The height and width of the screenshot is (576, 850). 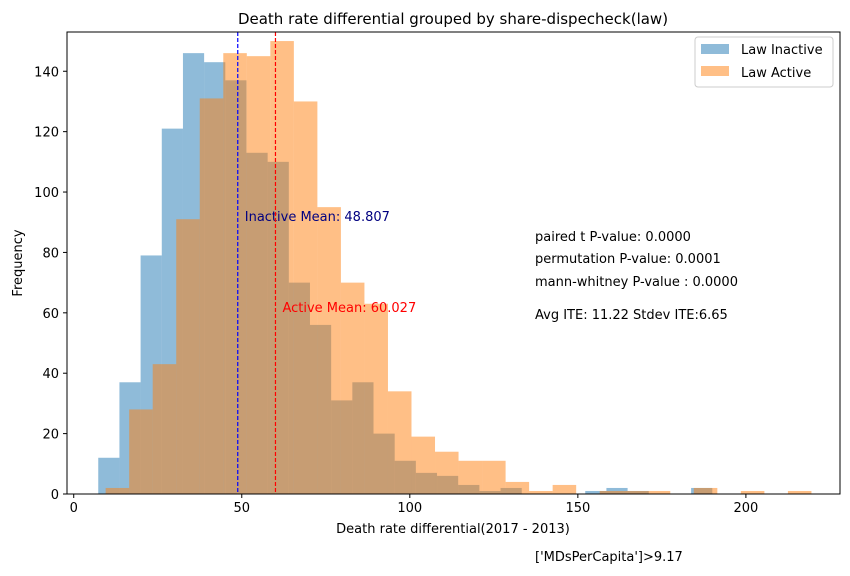 I want to click on annotation-ite: Avg ITE: 11.22 Stdev ITE:6.65, so click(x=631, y=315).